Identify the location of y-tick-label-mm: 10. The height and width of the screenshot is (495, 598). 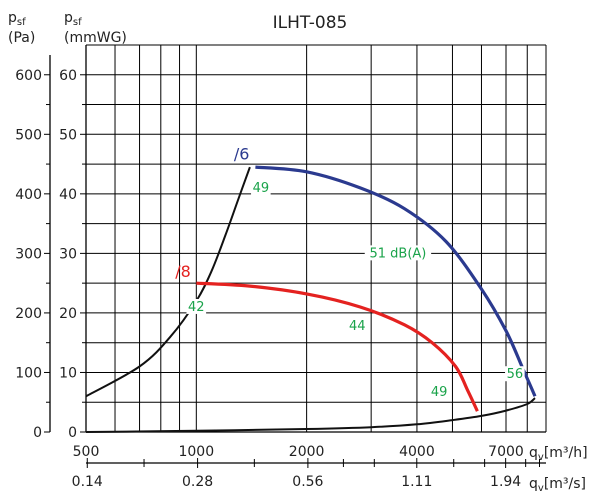
(68, 373).